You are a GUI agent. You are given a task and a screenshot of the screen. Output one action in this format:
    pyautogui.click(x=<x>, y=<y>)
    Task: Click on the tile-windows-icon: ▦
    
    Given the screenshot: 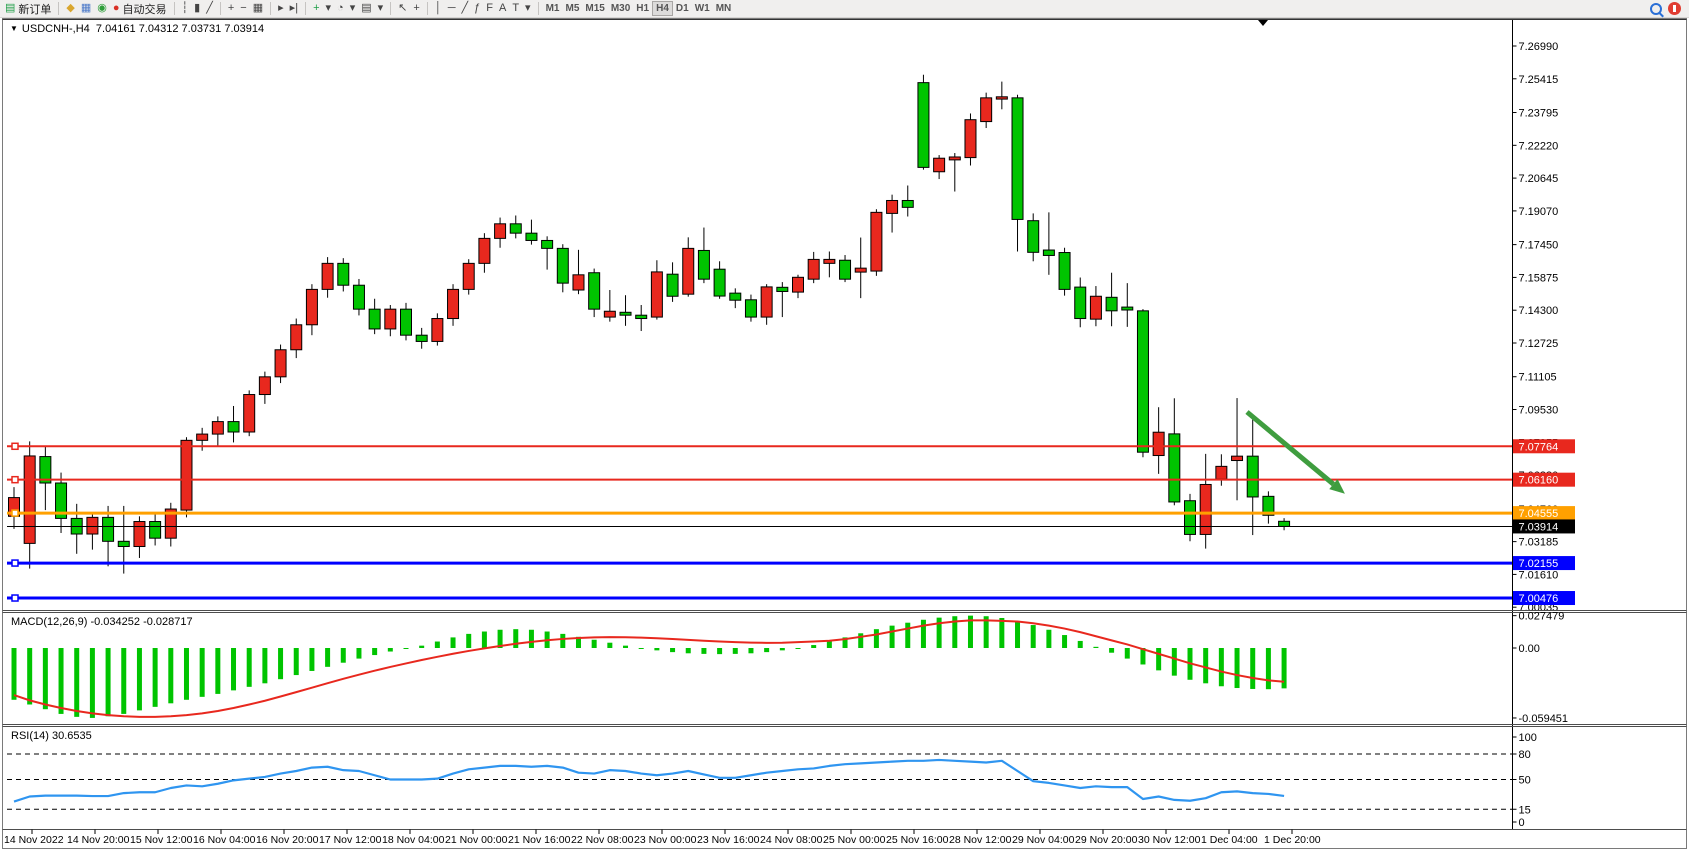 What is the action you would take?
    pyautogui.click(x=258, y=8)
    